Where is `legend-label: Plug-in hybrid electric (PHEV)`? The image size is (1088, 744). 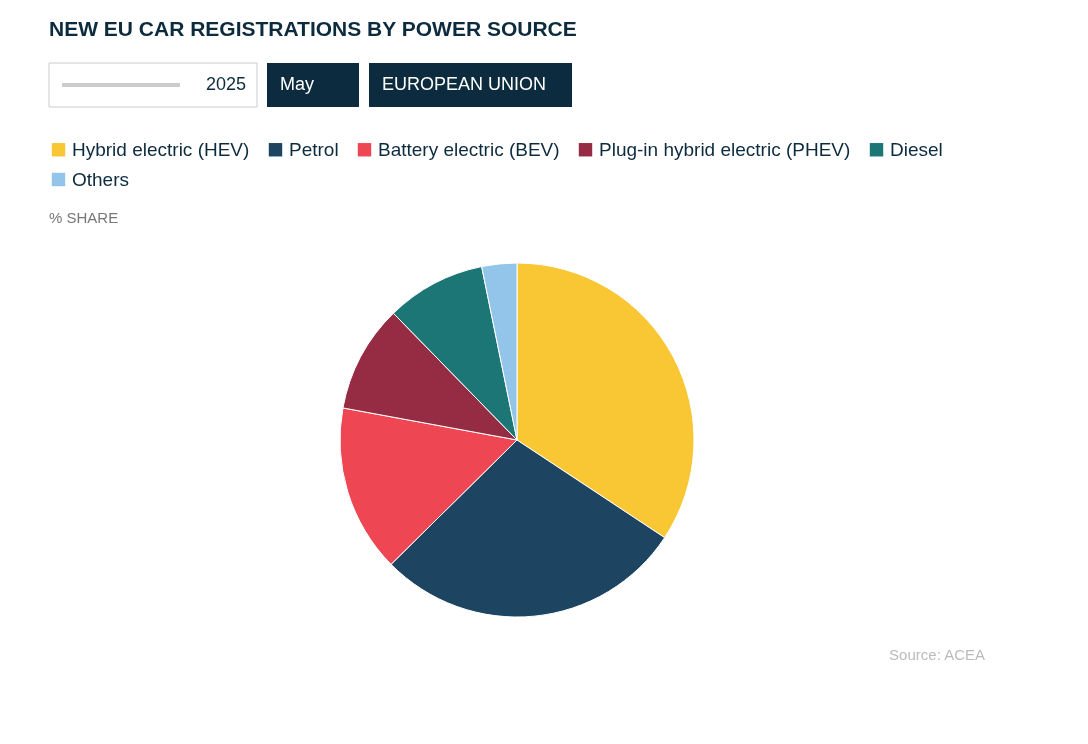 legend-label: Plug-in hybrid electric (PHEV) is located at coordinates (725, 149).